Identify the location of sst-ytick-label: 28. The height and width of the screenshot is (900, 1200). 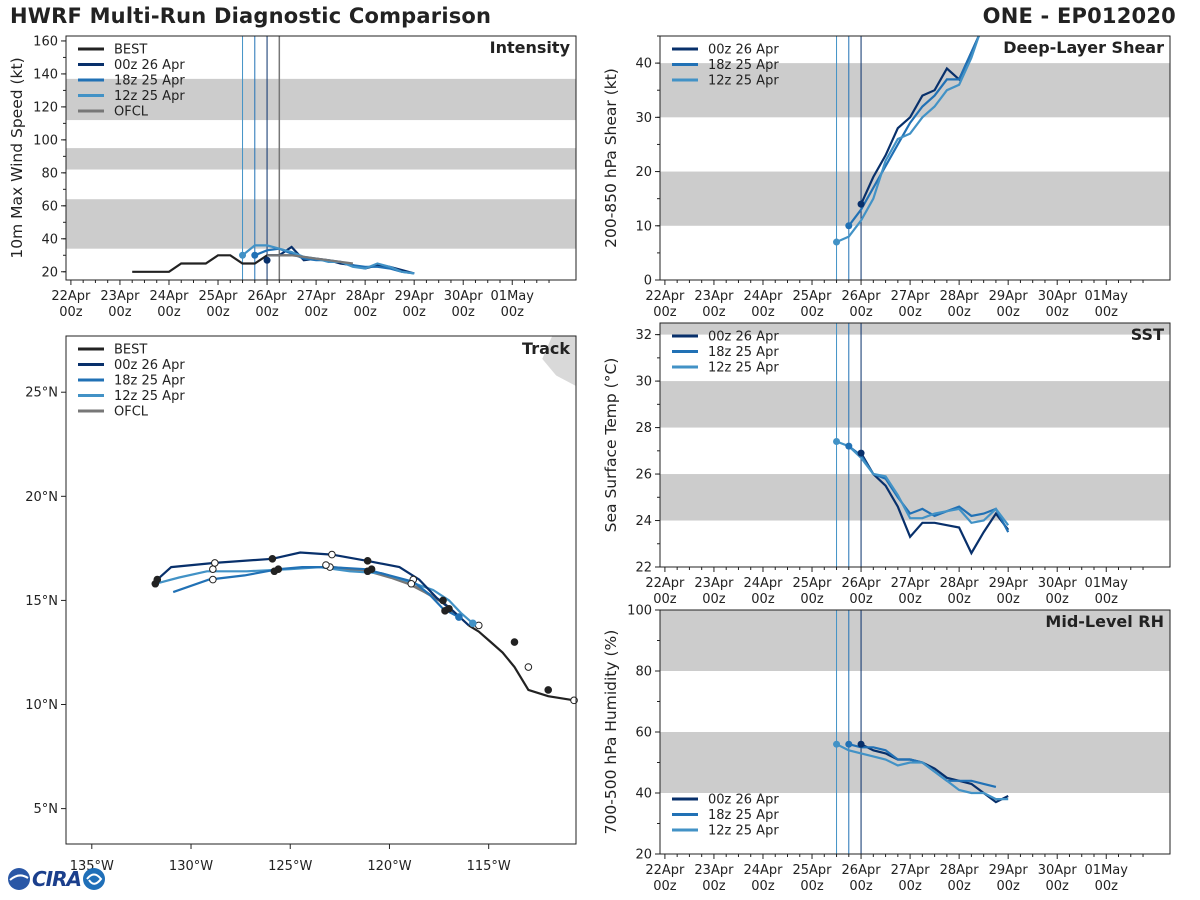
(643, 428).